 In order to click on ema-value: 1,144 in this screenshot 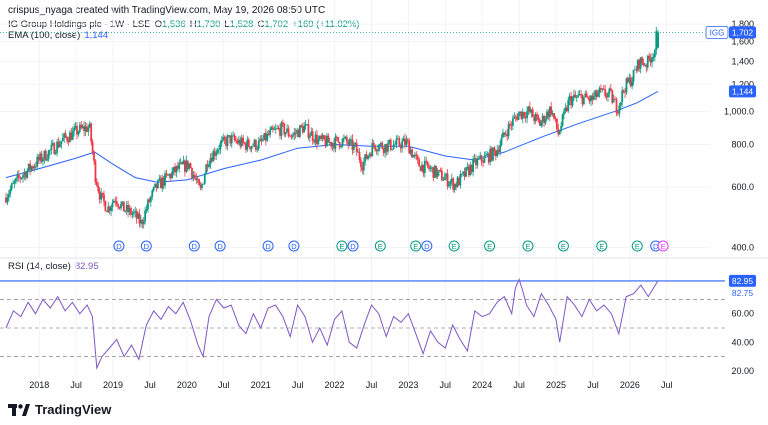, I will do `click(96, 35)`.